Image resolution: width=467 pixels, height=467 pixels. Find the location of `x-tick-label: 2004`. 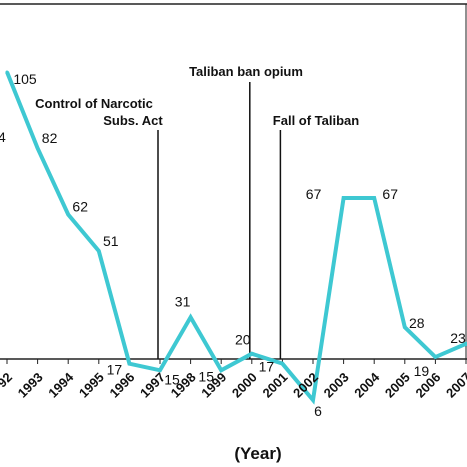

x-tick-label: 2004 is located at coordinates (367, 385).